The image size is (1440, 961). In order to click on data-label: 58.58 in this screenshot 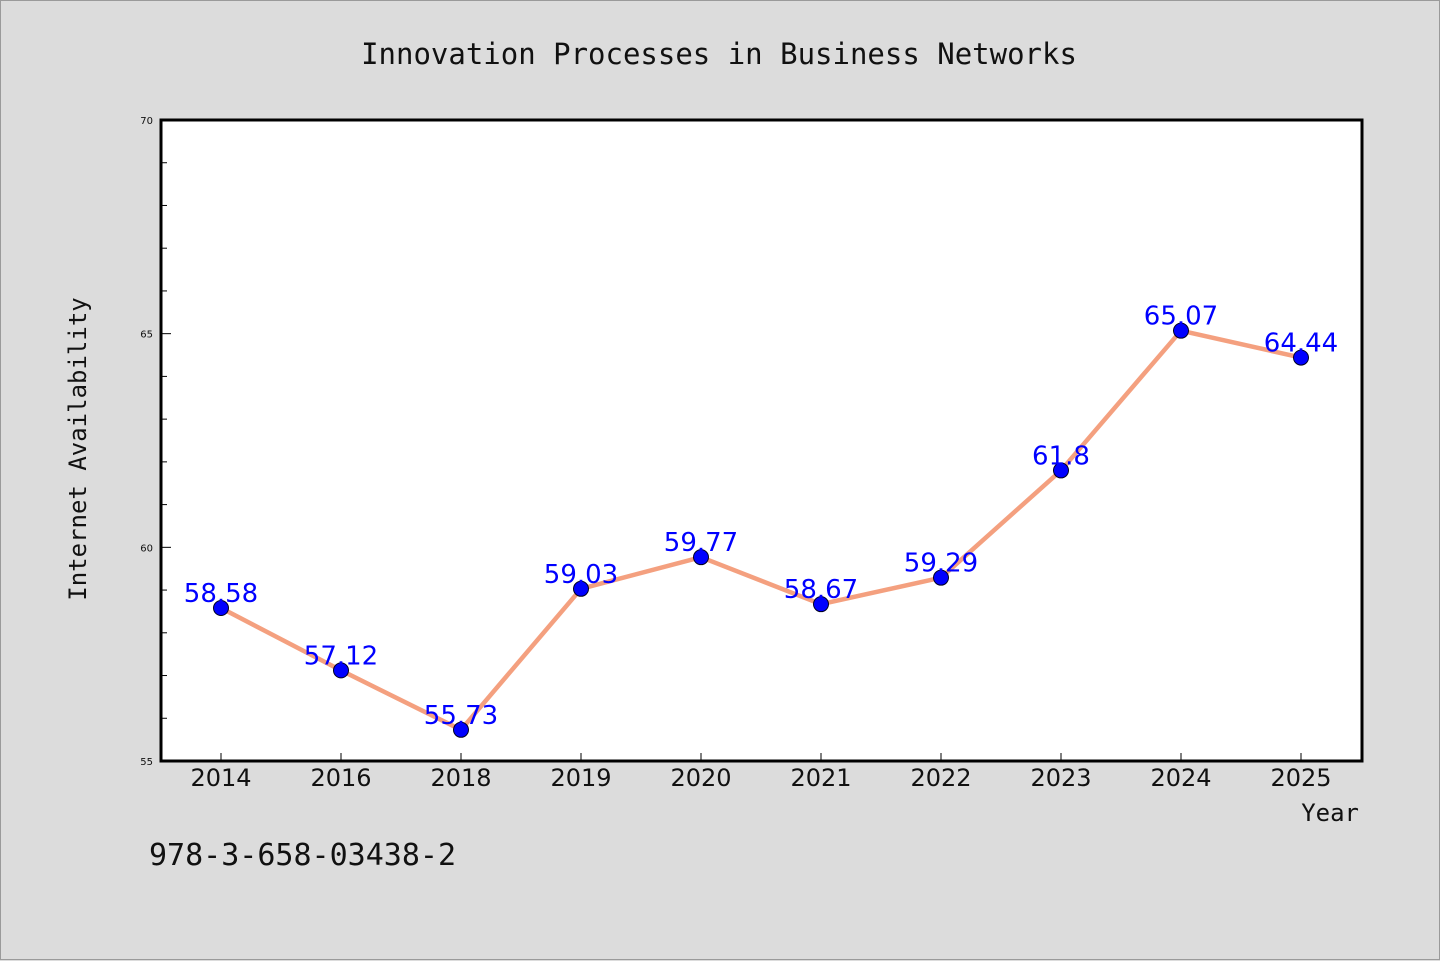, I will do `click(221, 594)`.